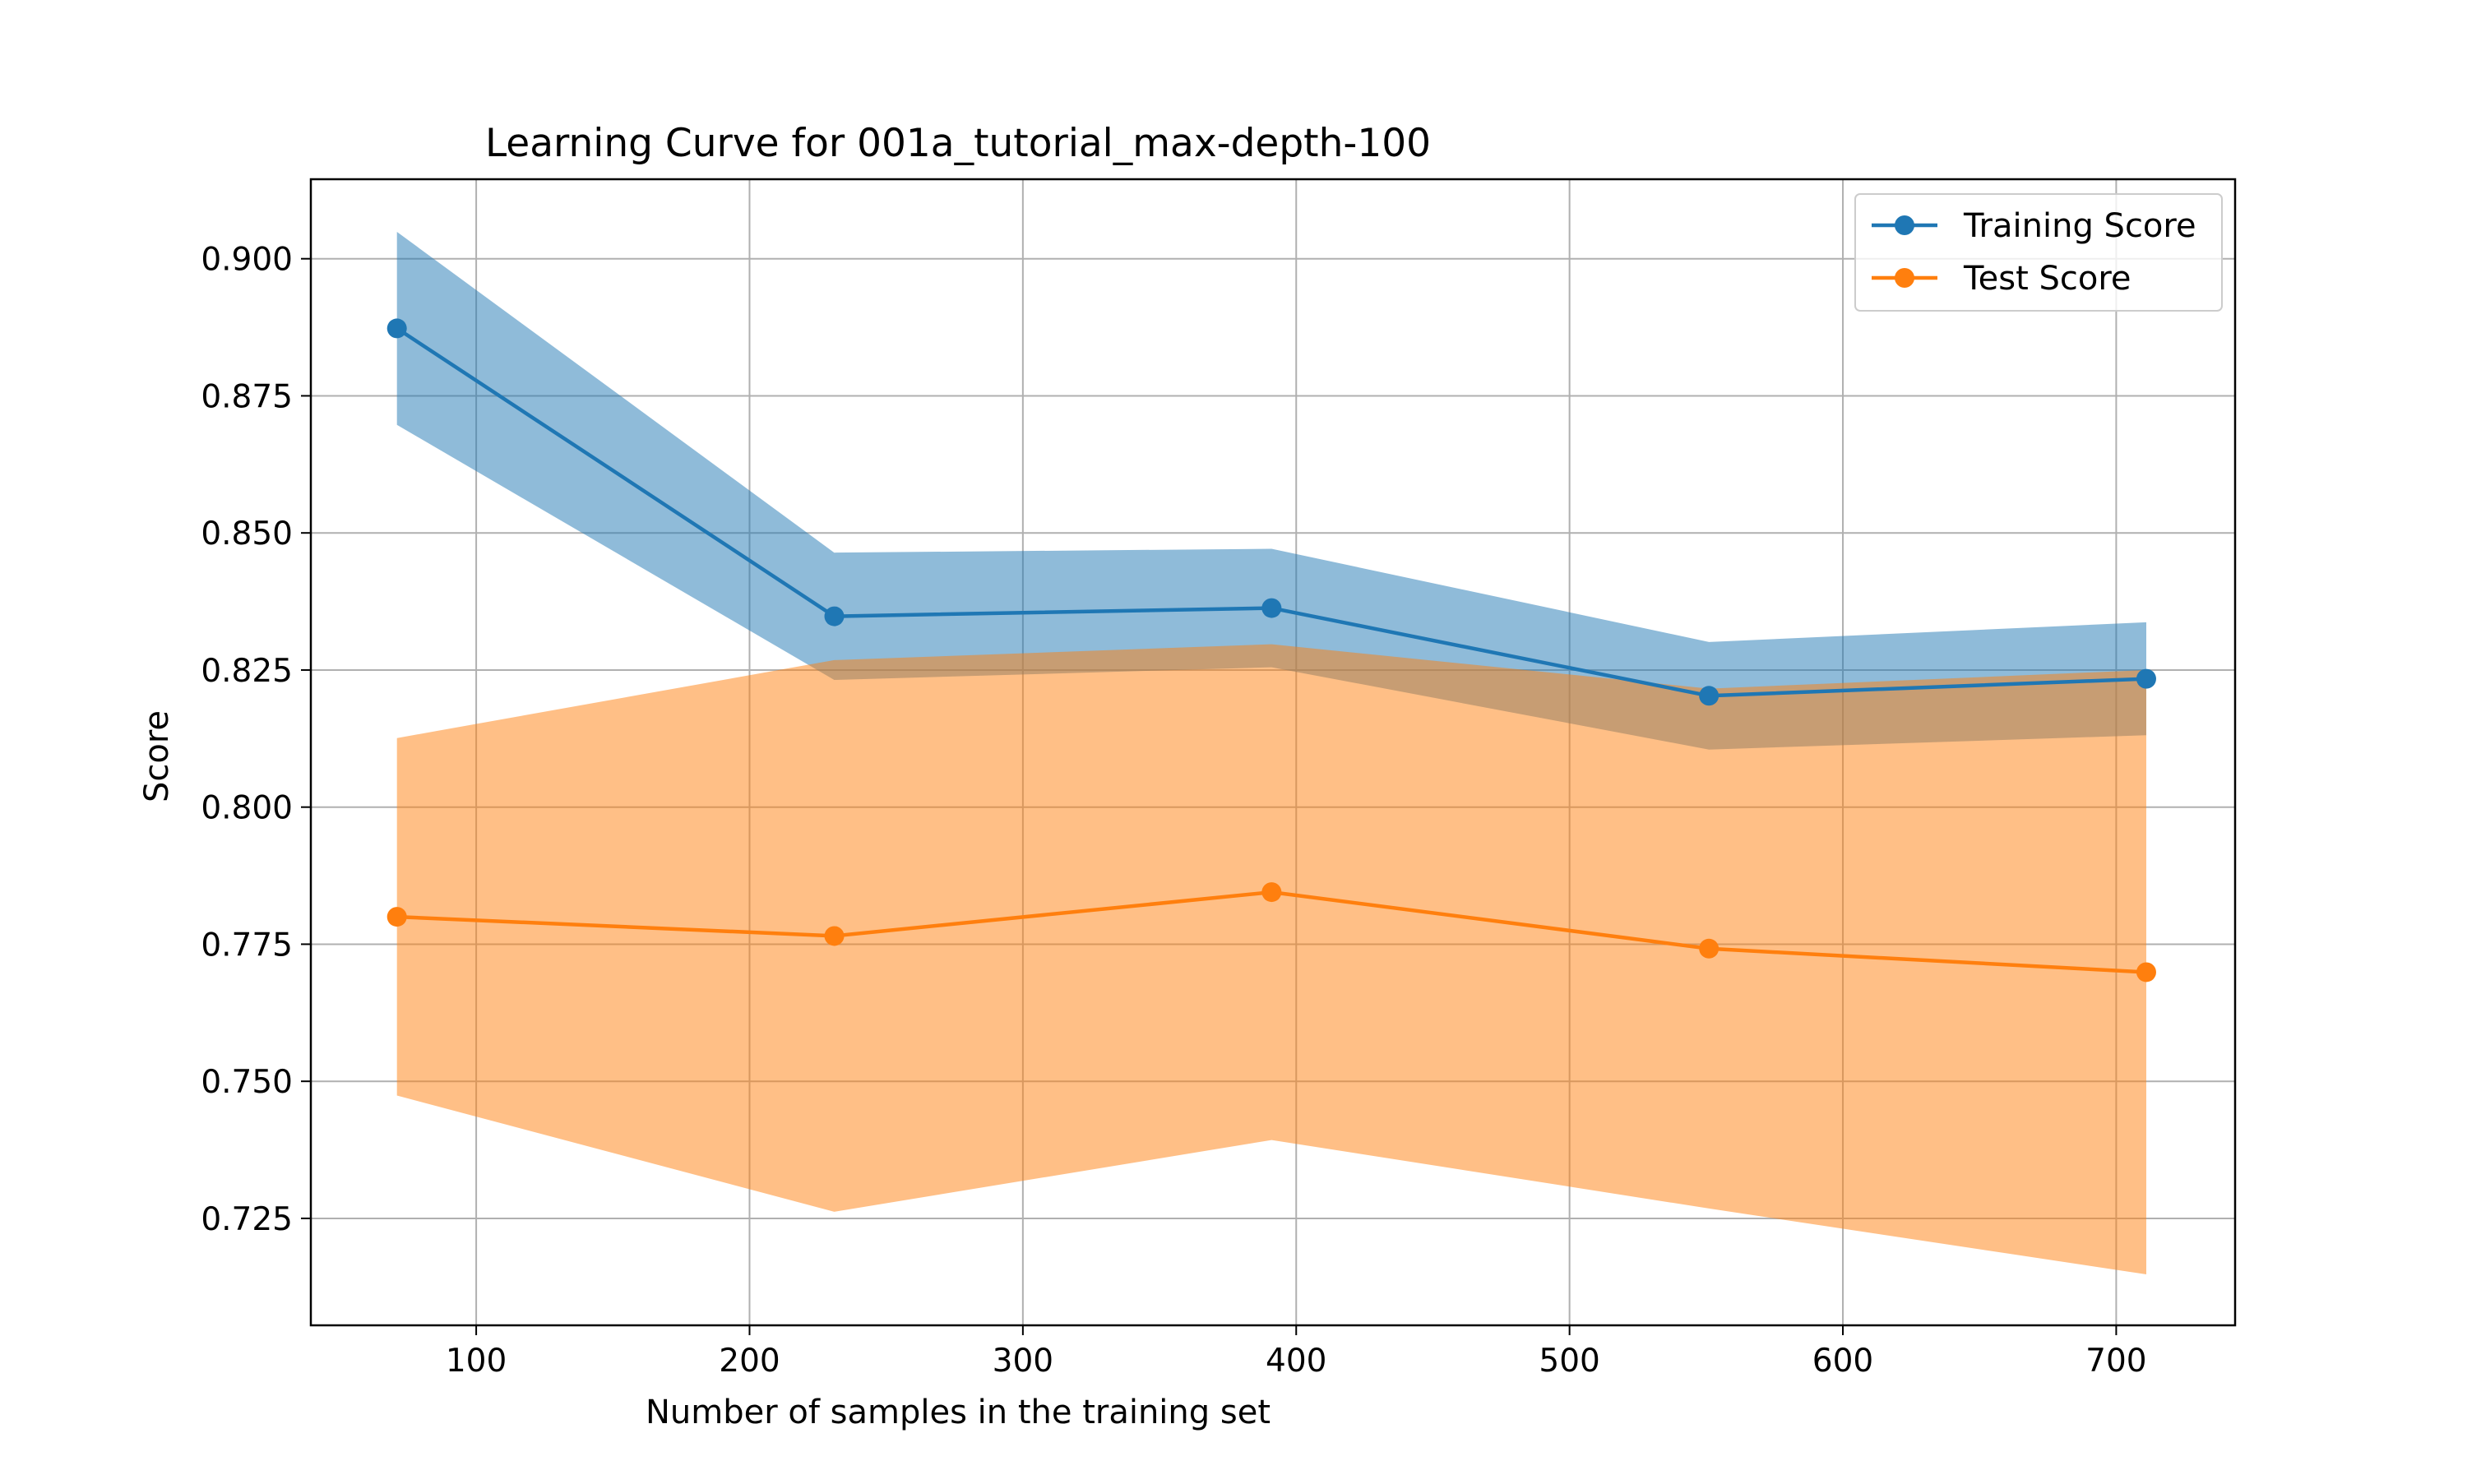  Describe the element at coordinates (1023, 1362) in the screenshot. I see `x-tick-label: 300` at that location.